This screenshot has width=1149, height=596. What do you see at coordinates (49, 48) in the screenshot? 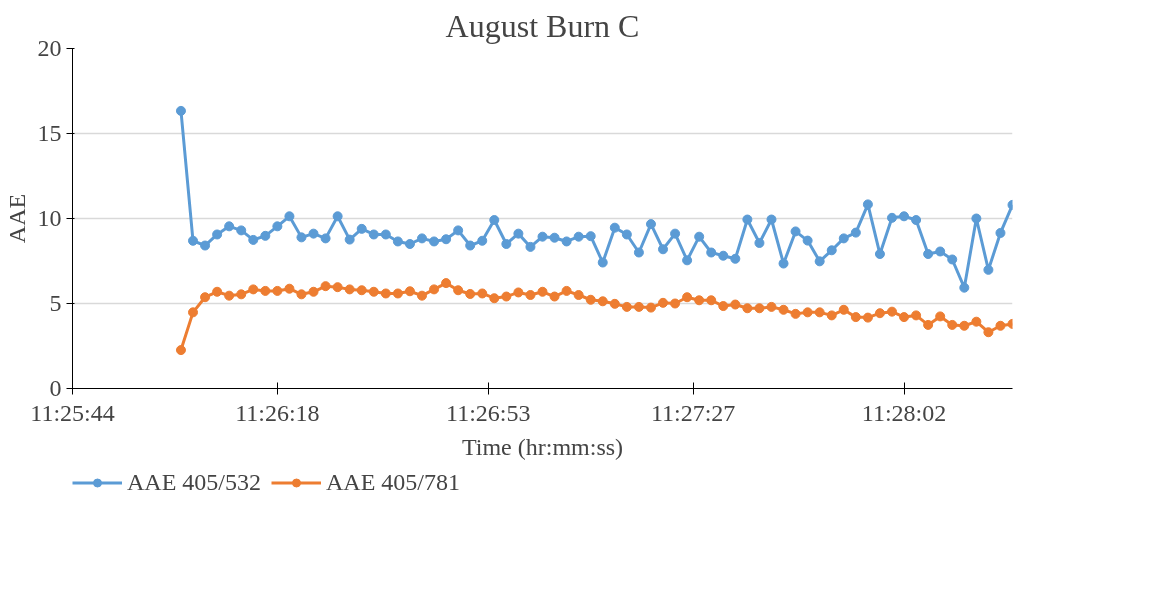
I see `y-tick-label: 20` at bounding box center [49, 48].